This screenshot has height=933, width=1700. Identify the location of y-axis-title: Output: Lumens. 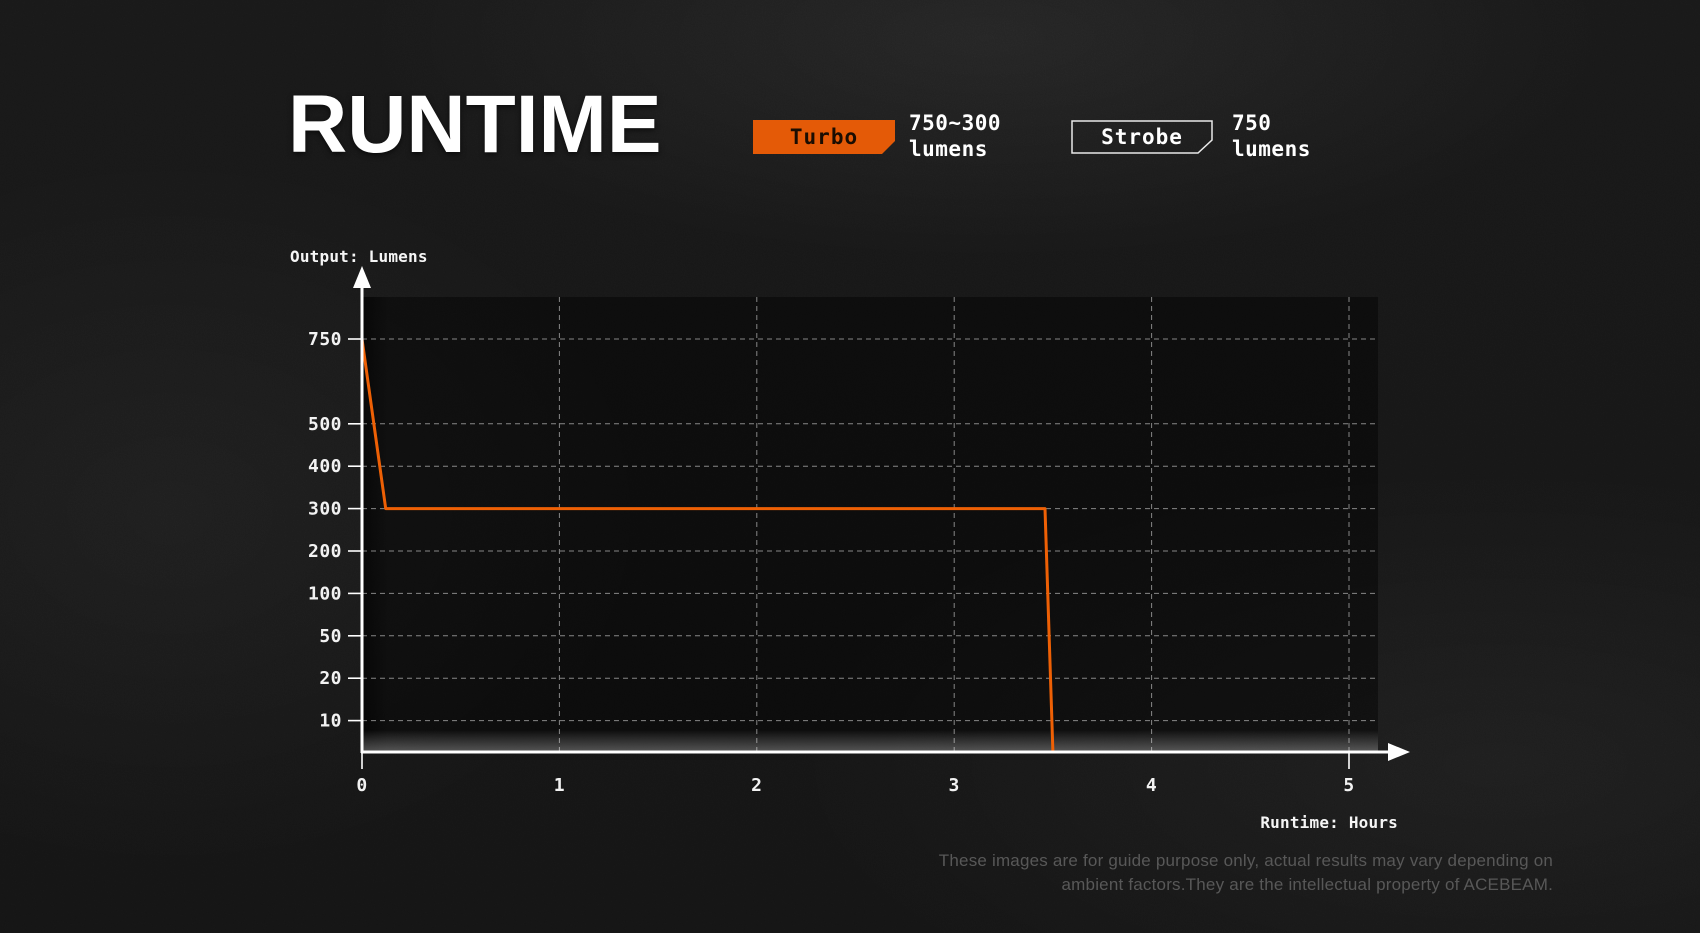
(359, 256).